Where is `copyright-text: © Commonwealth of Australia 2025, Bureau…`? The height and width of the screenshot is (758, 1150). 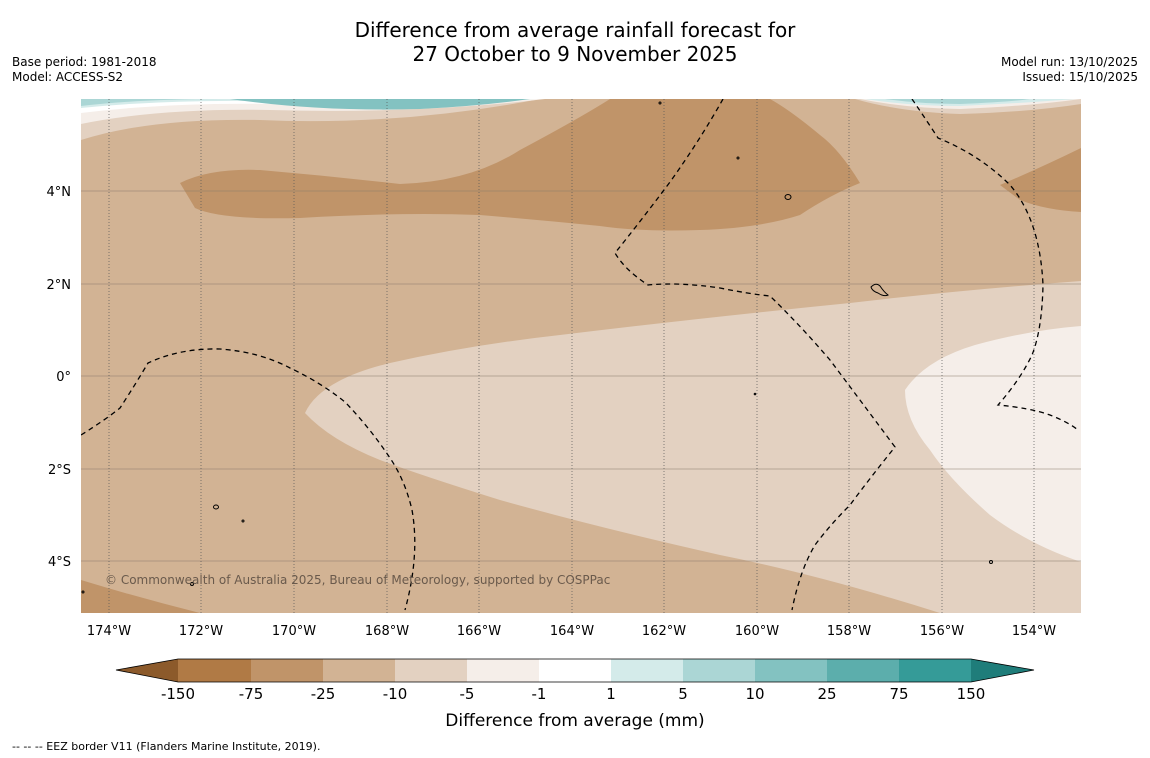
copyright-text: © Commonwealth of Australia 2025, Bureau… is located at coordinates (357, 580).